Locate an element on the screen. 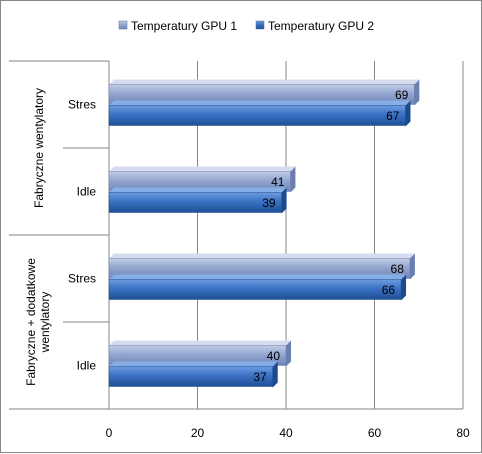  group-label: Fabryczne + dodatkowewentylatory is located at coordinates (38, 322).